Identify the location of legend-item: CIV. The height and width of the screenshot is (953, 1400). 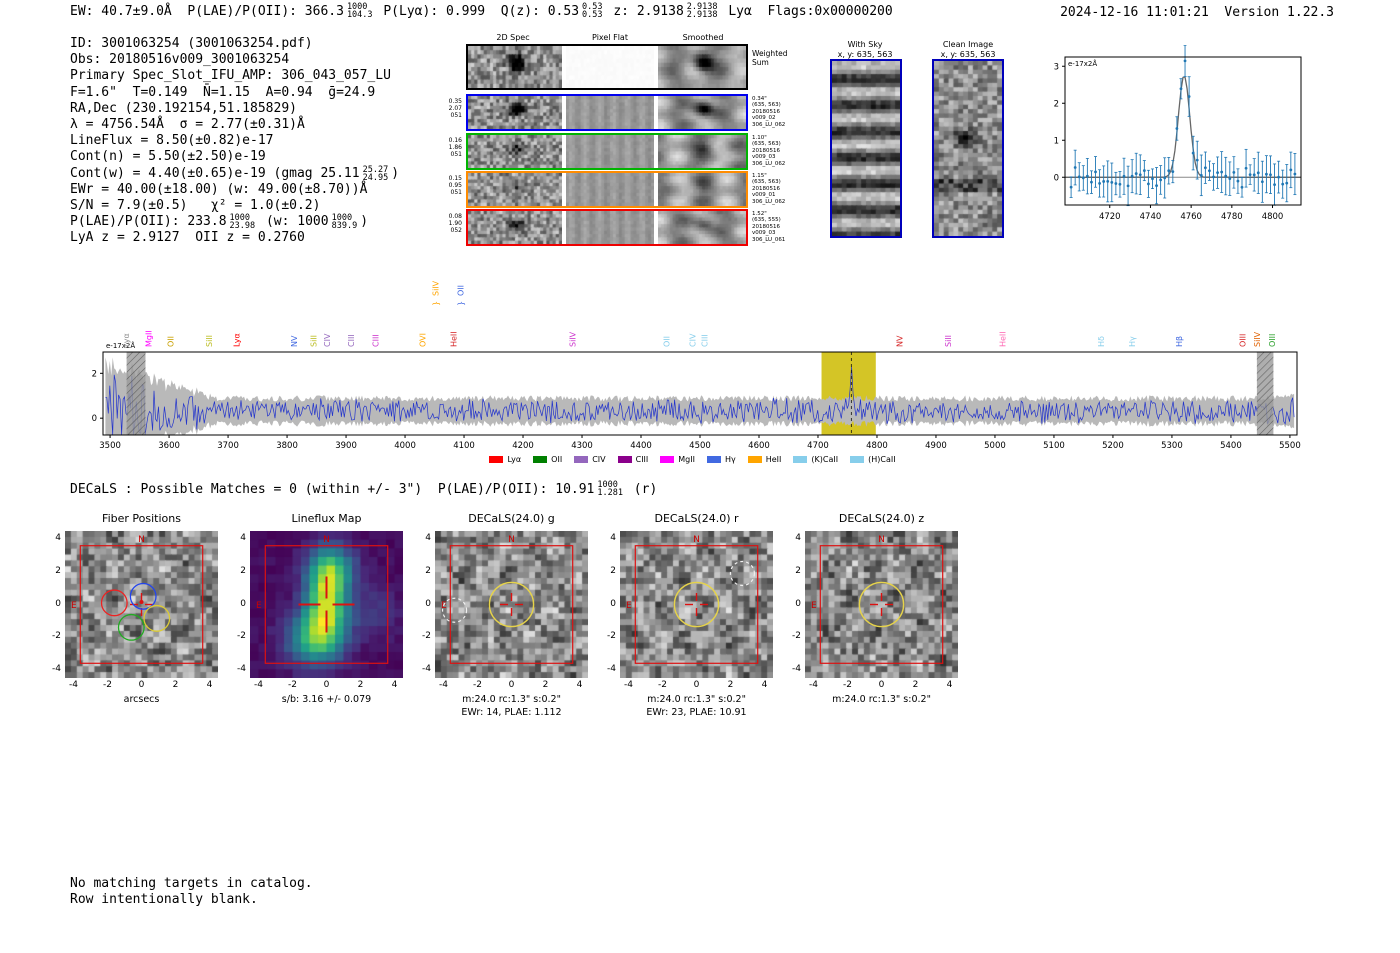
(590, 459).